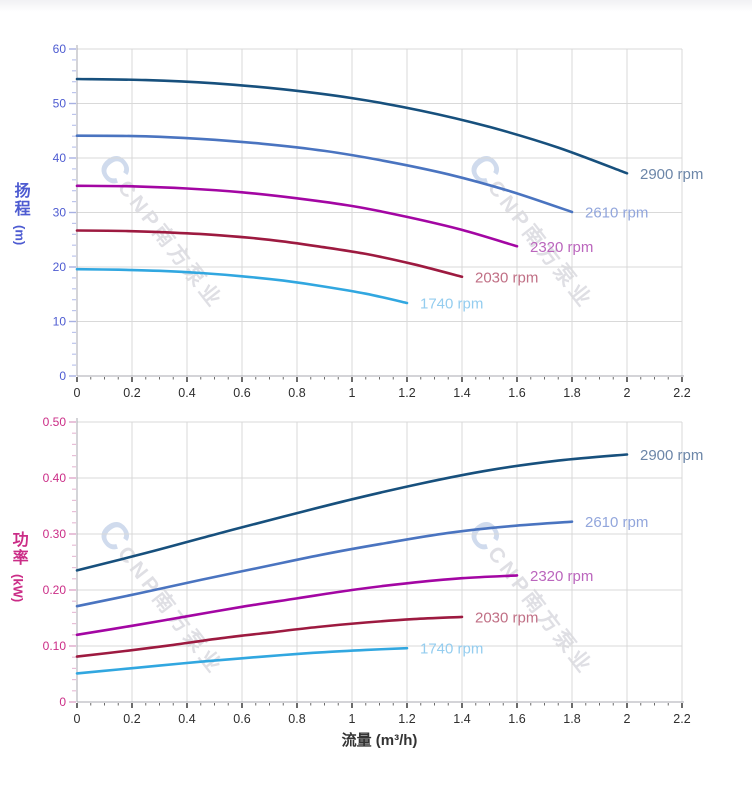 The height and width of the screenshot is (797, 752). I want to click on power-axis-unit: (kW), so click(18, 588).